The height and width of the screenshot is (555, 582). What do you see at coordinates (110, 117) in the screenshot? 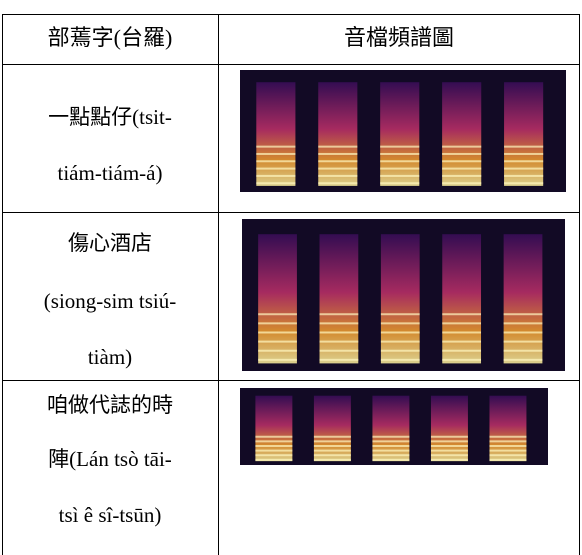
I see `cell-text: 一點點仔(tsit-` at bounding box center [110, 117].